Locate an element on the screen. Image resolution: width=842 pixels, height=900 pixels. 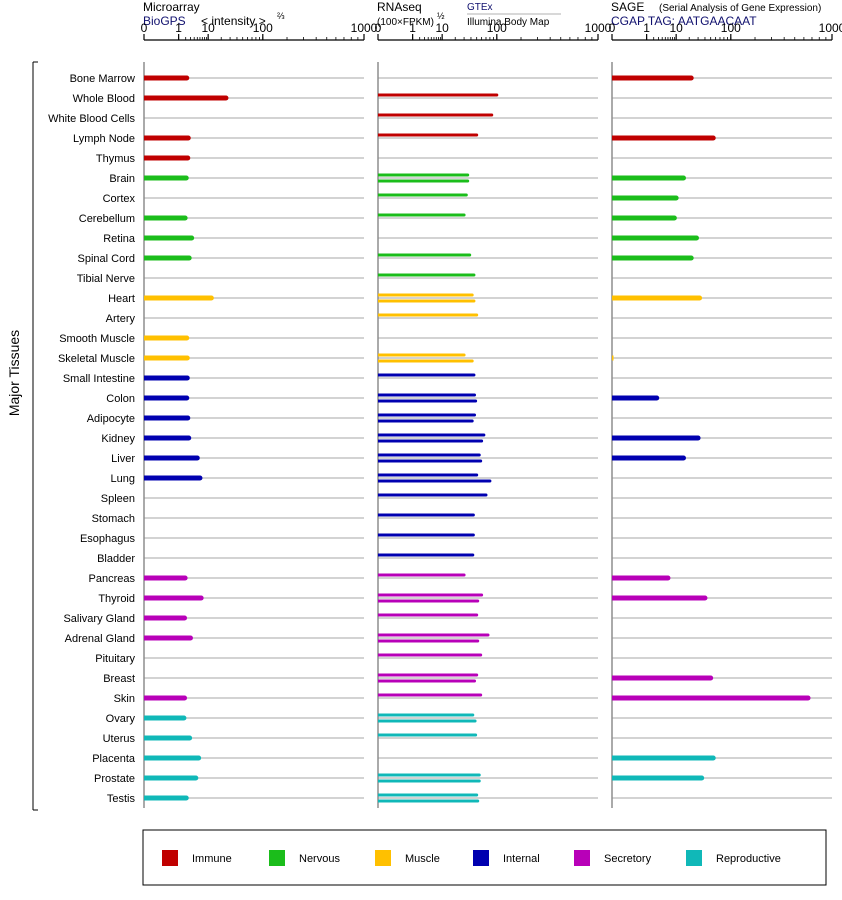
legend-label: Internal is located at coordinates (521, 859).